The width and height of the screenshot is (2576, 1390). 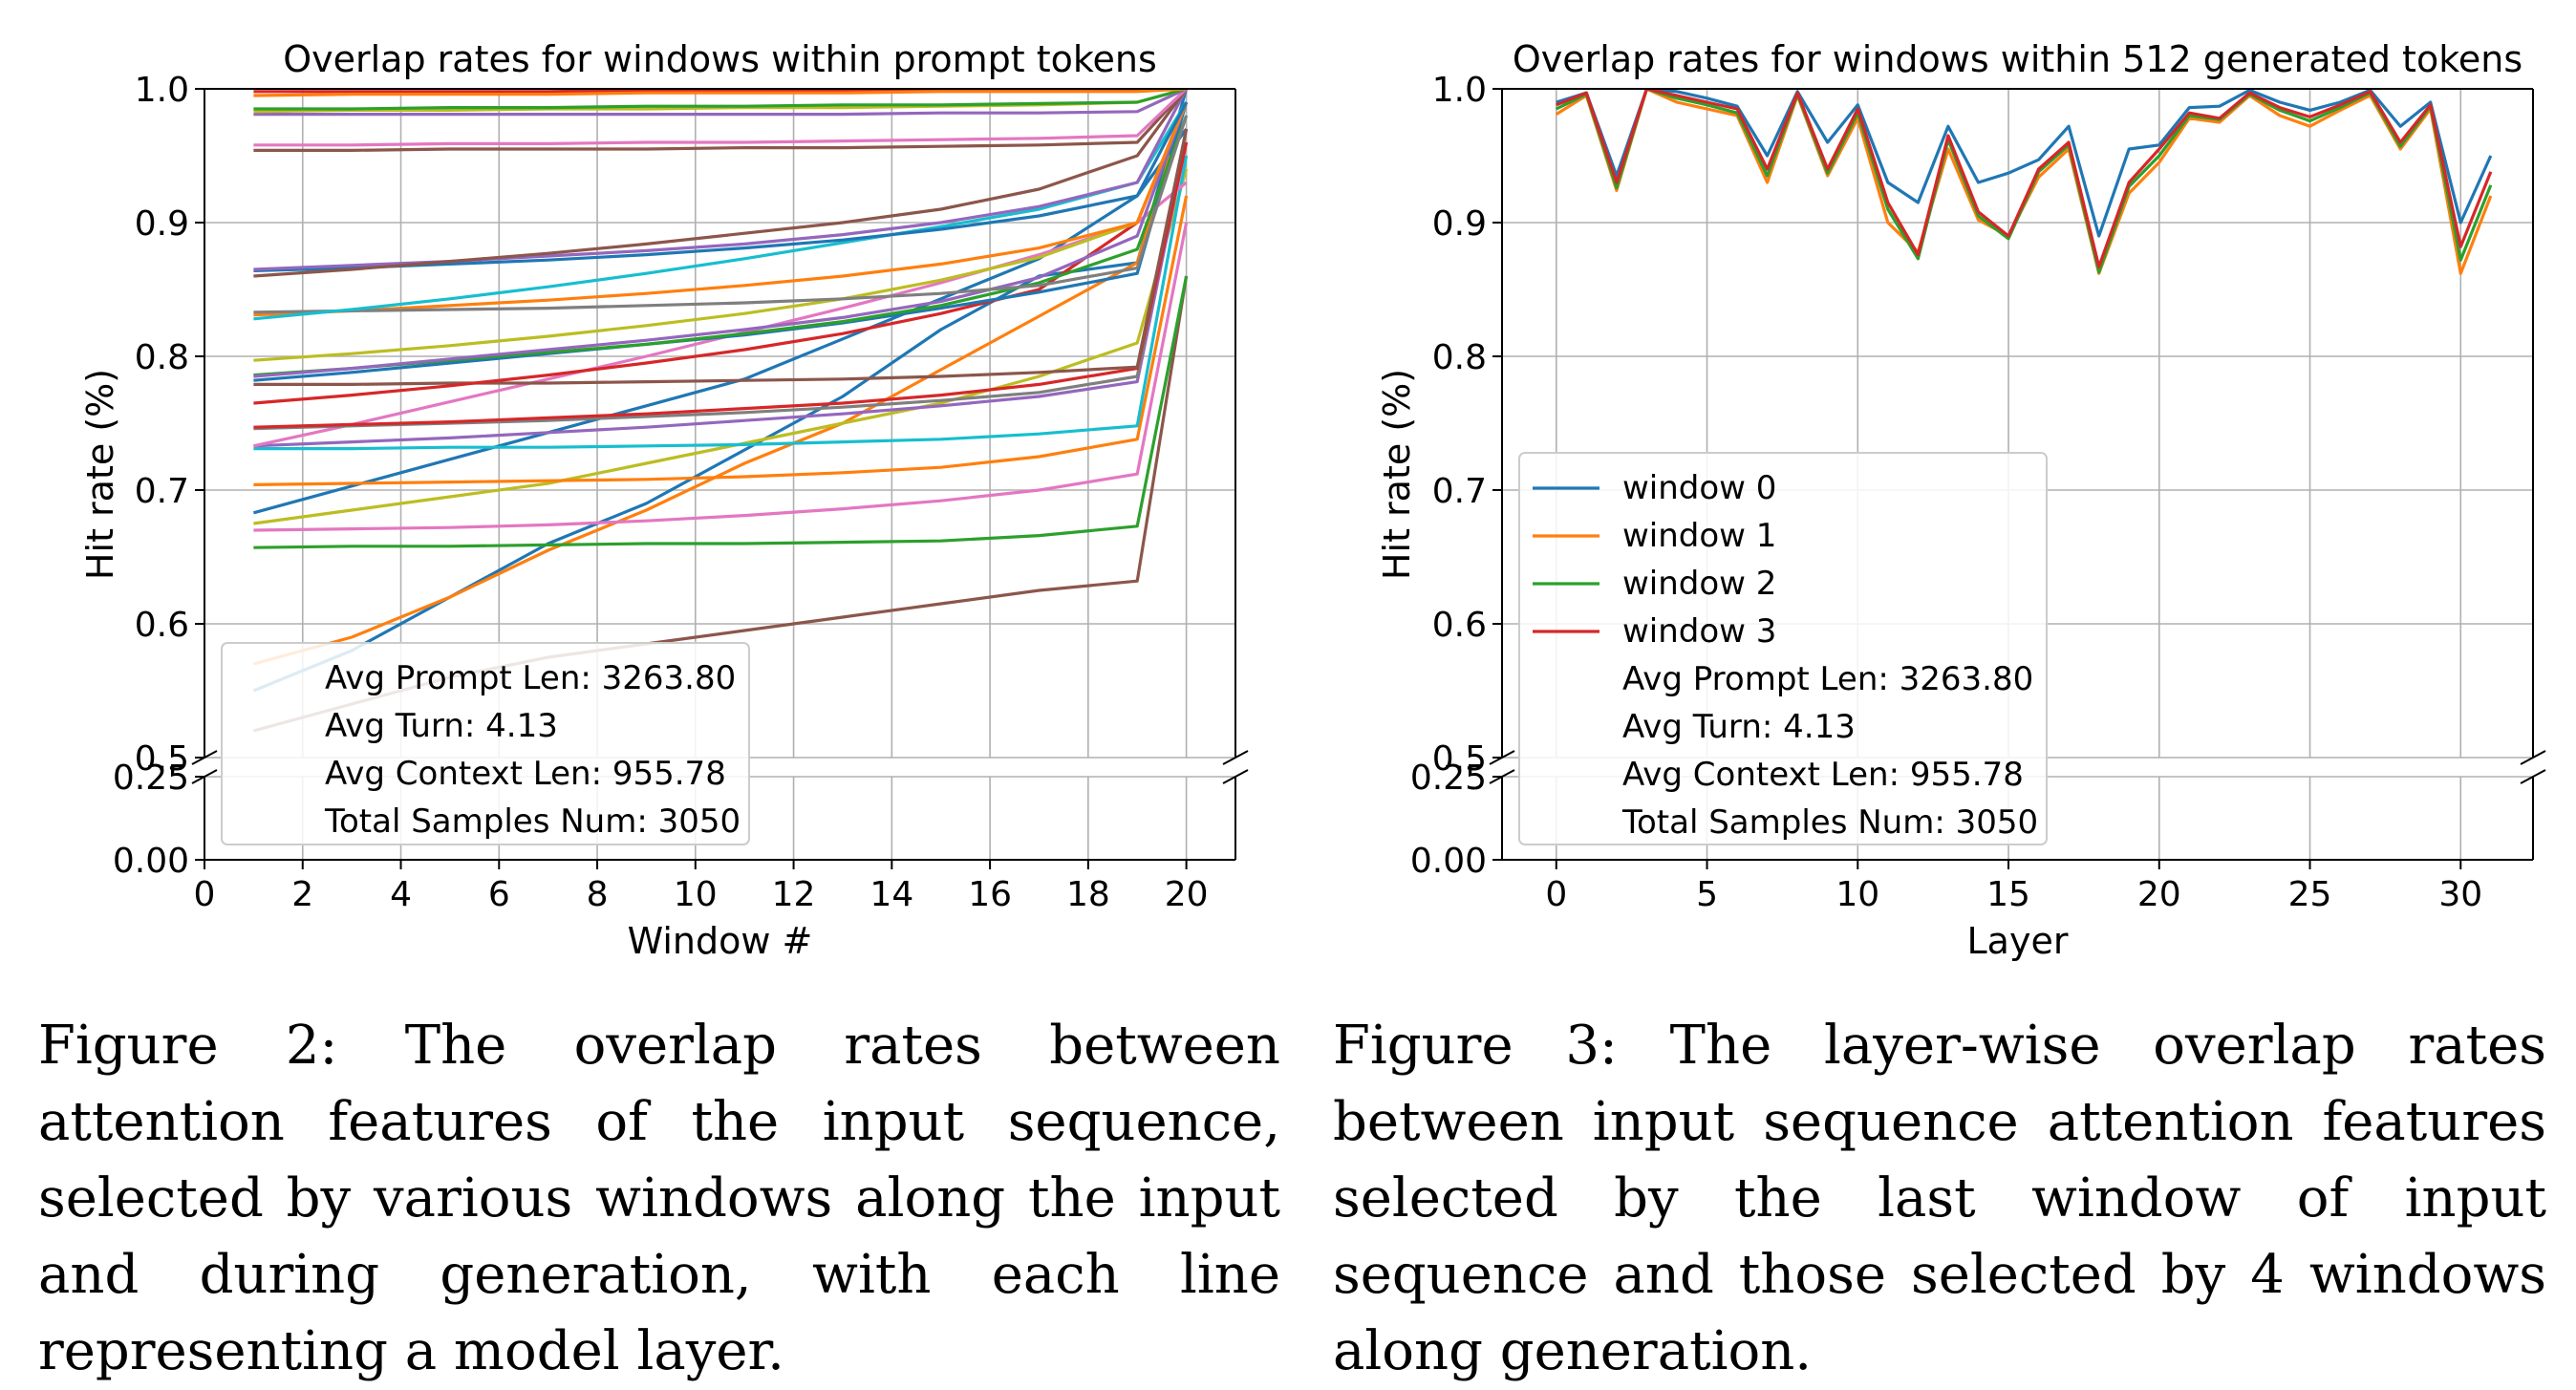 I want to click on x-tick-label: 16, so click(x=990, y=894).